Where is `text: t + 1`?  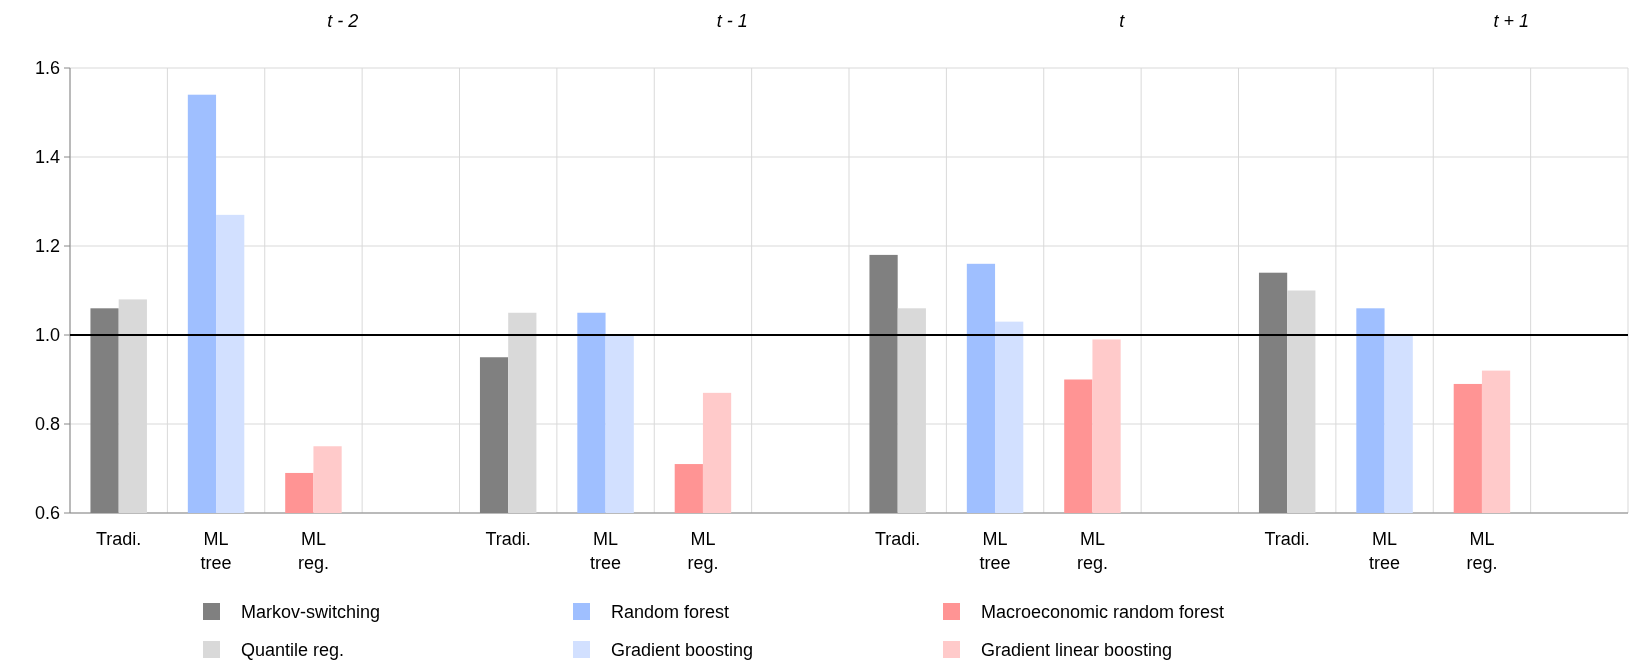 text: t + 1 is located at coordinates (1511, 21).